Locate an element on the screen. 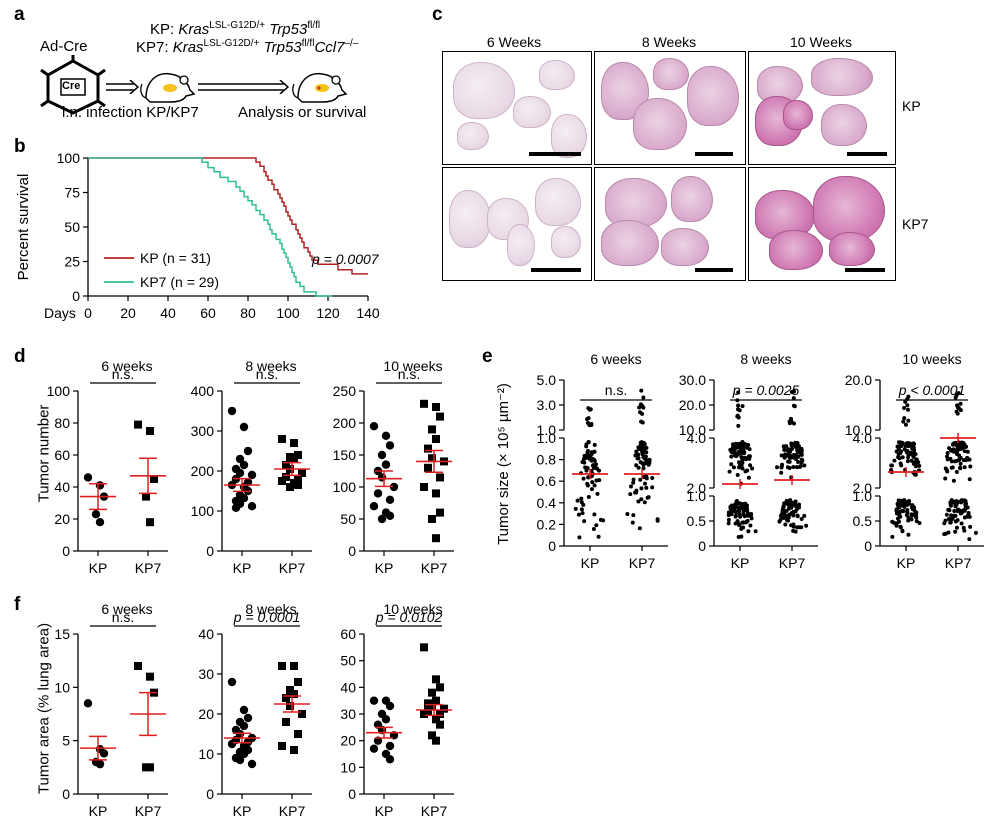 The width and height of the screenshot is (1001, 825). ccl7-gene: Ccl7 is located at coordinates (329, 47).